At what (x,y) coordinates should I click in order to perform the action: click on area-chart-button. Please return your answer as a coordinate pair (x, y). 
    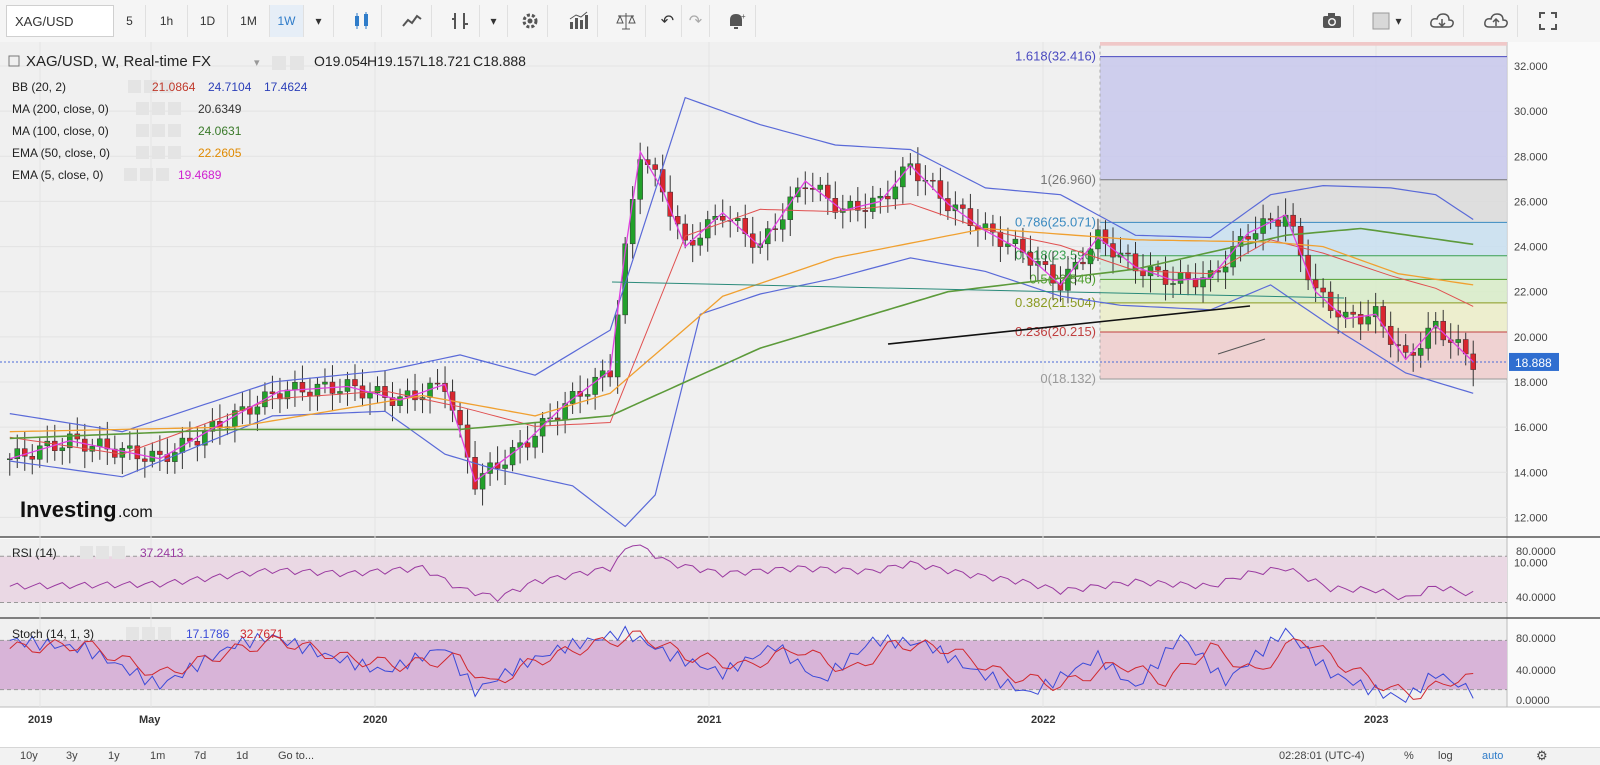
    Looking at the image, I should click on (412, 21).